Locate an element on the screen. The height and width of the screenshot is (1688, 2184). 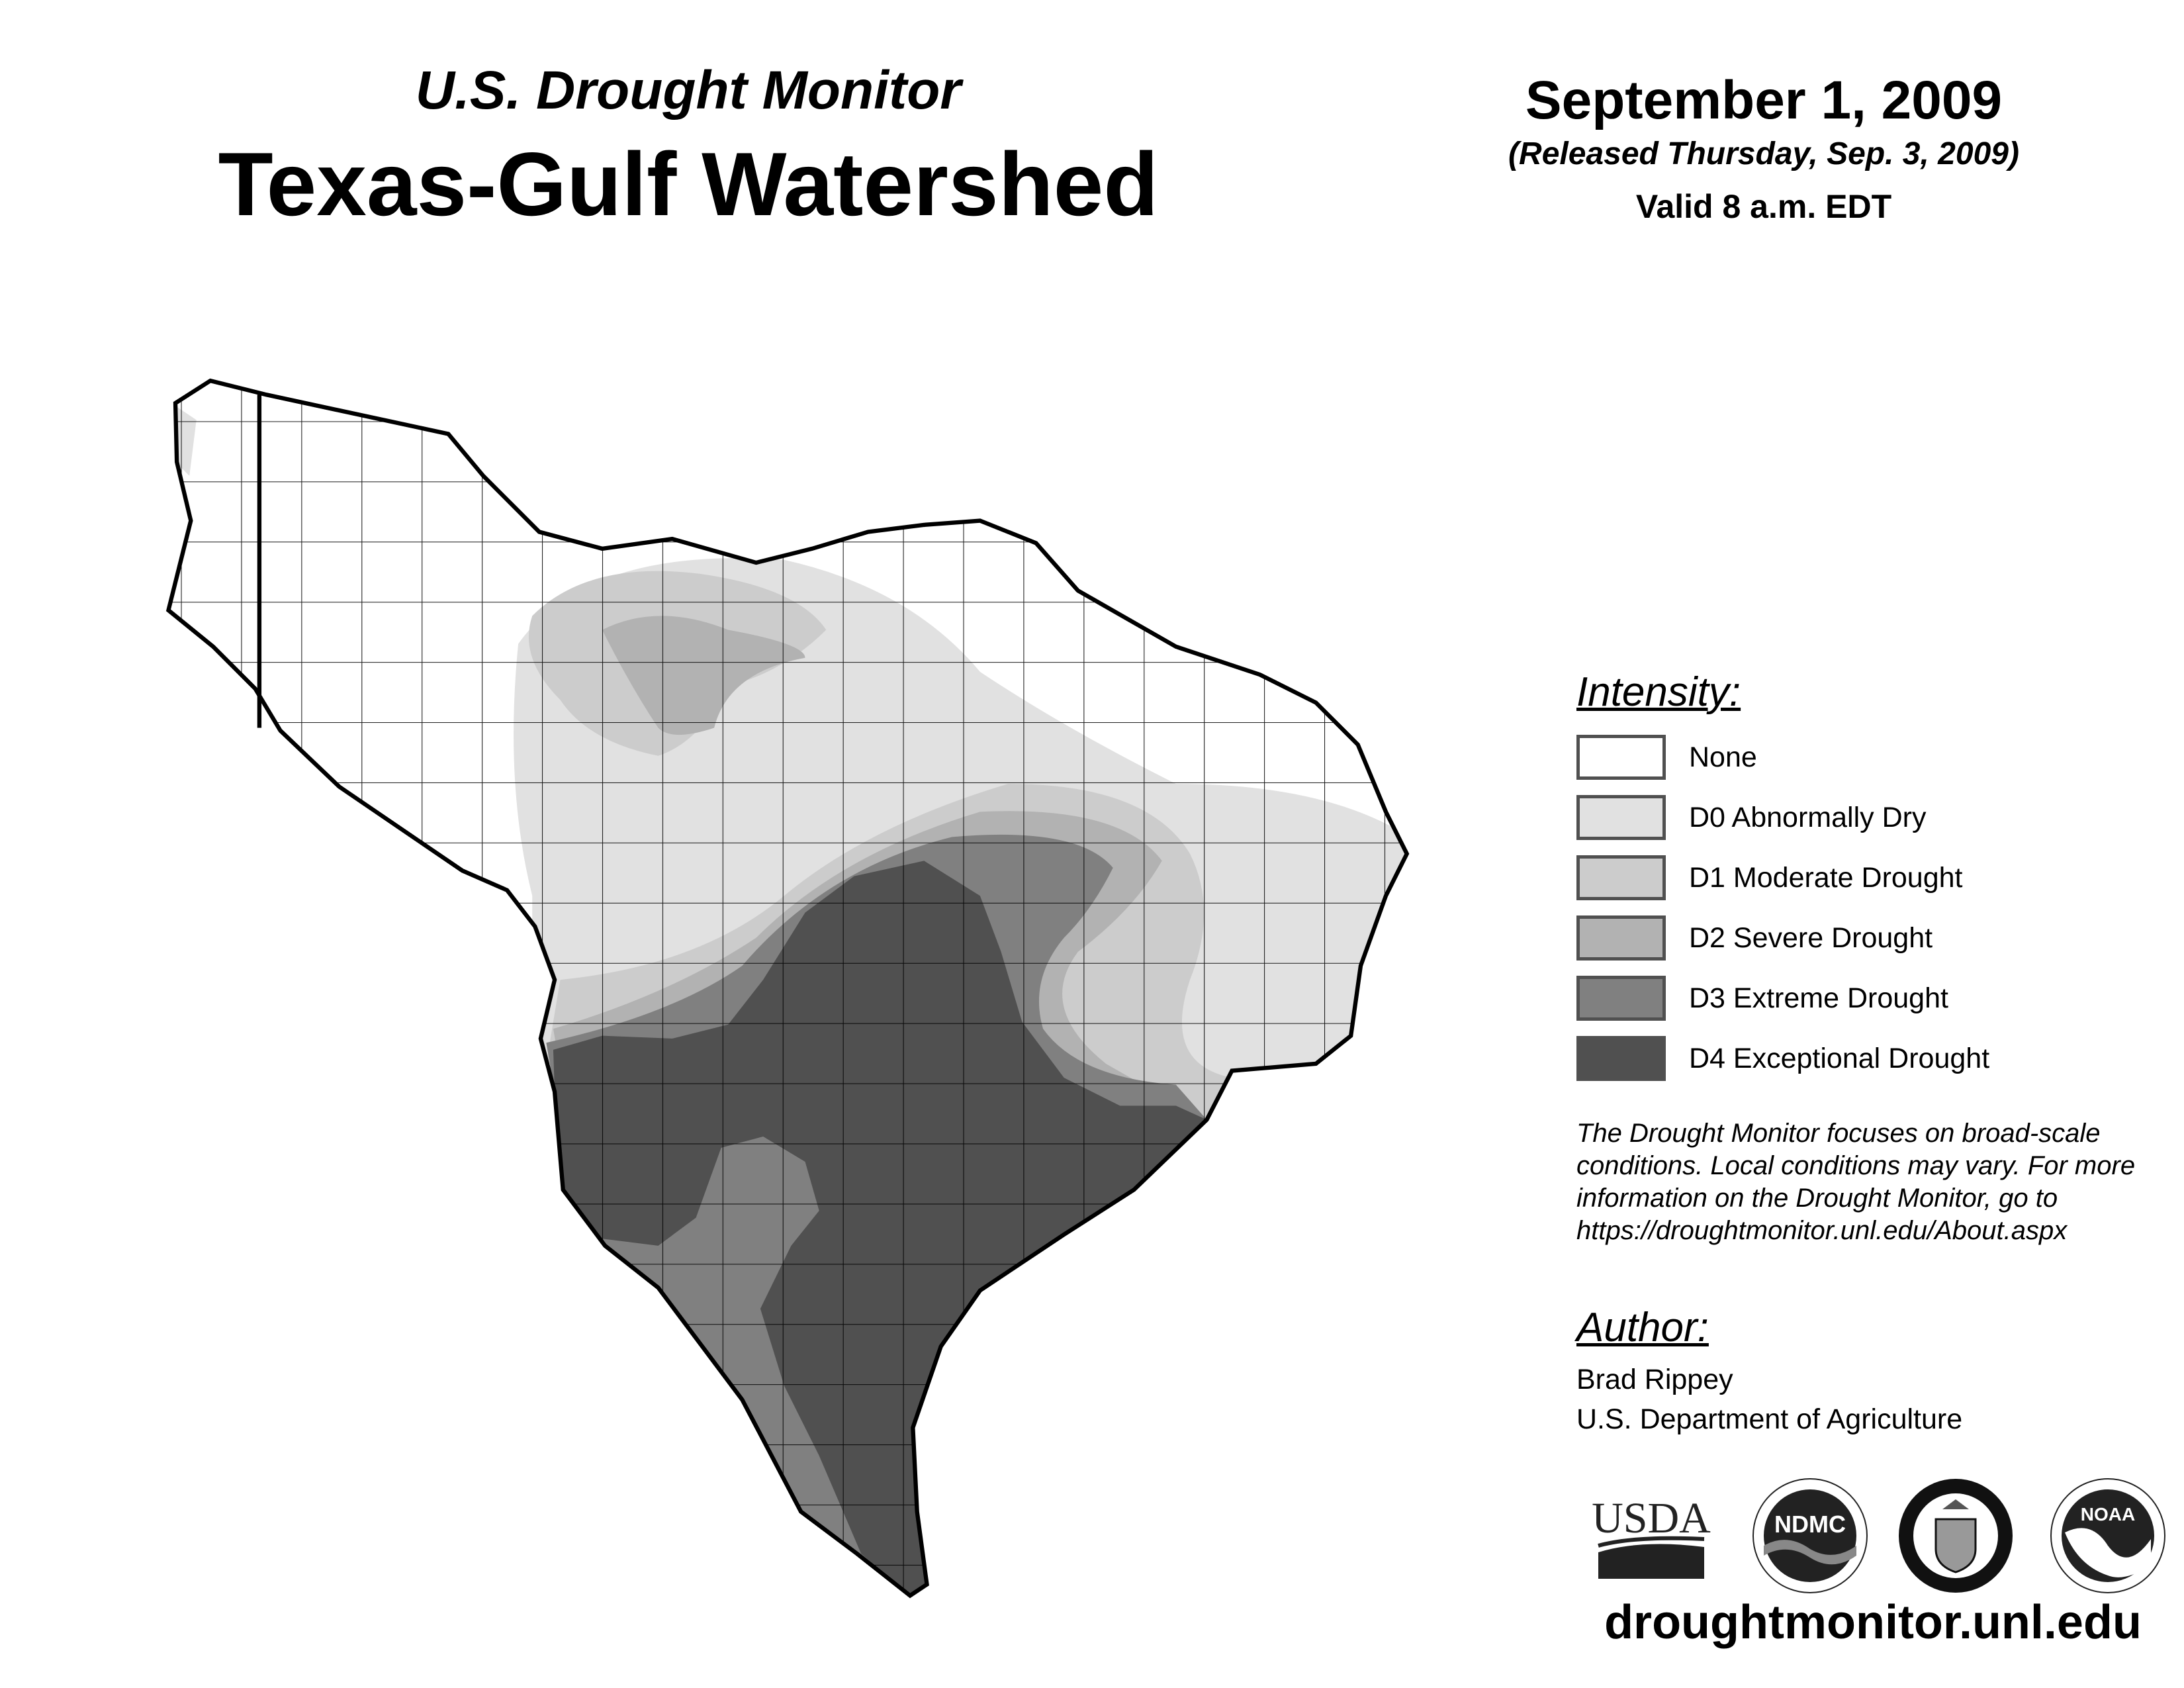
legend-label: D4 Exceptional Drought is located at coordinates (1840, 1058).